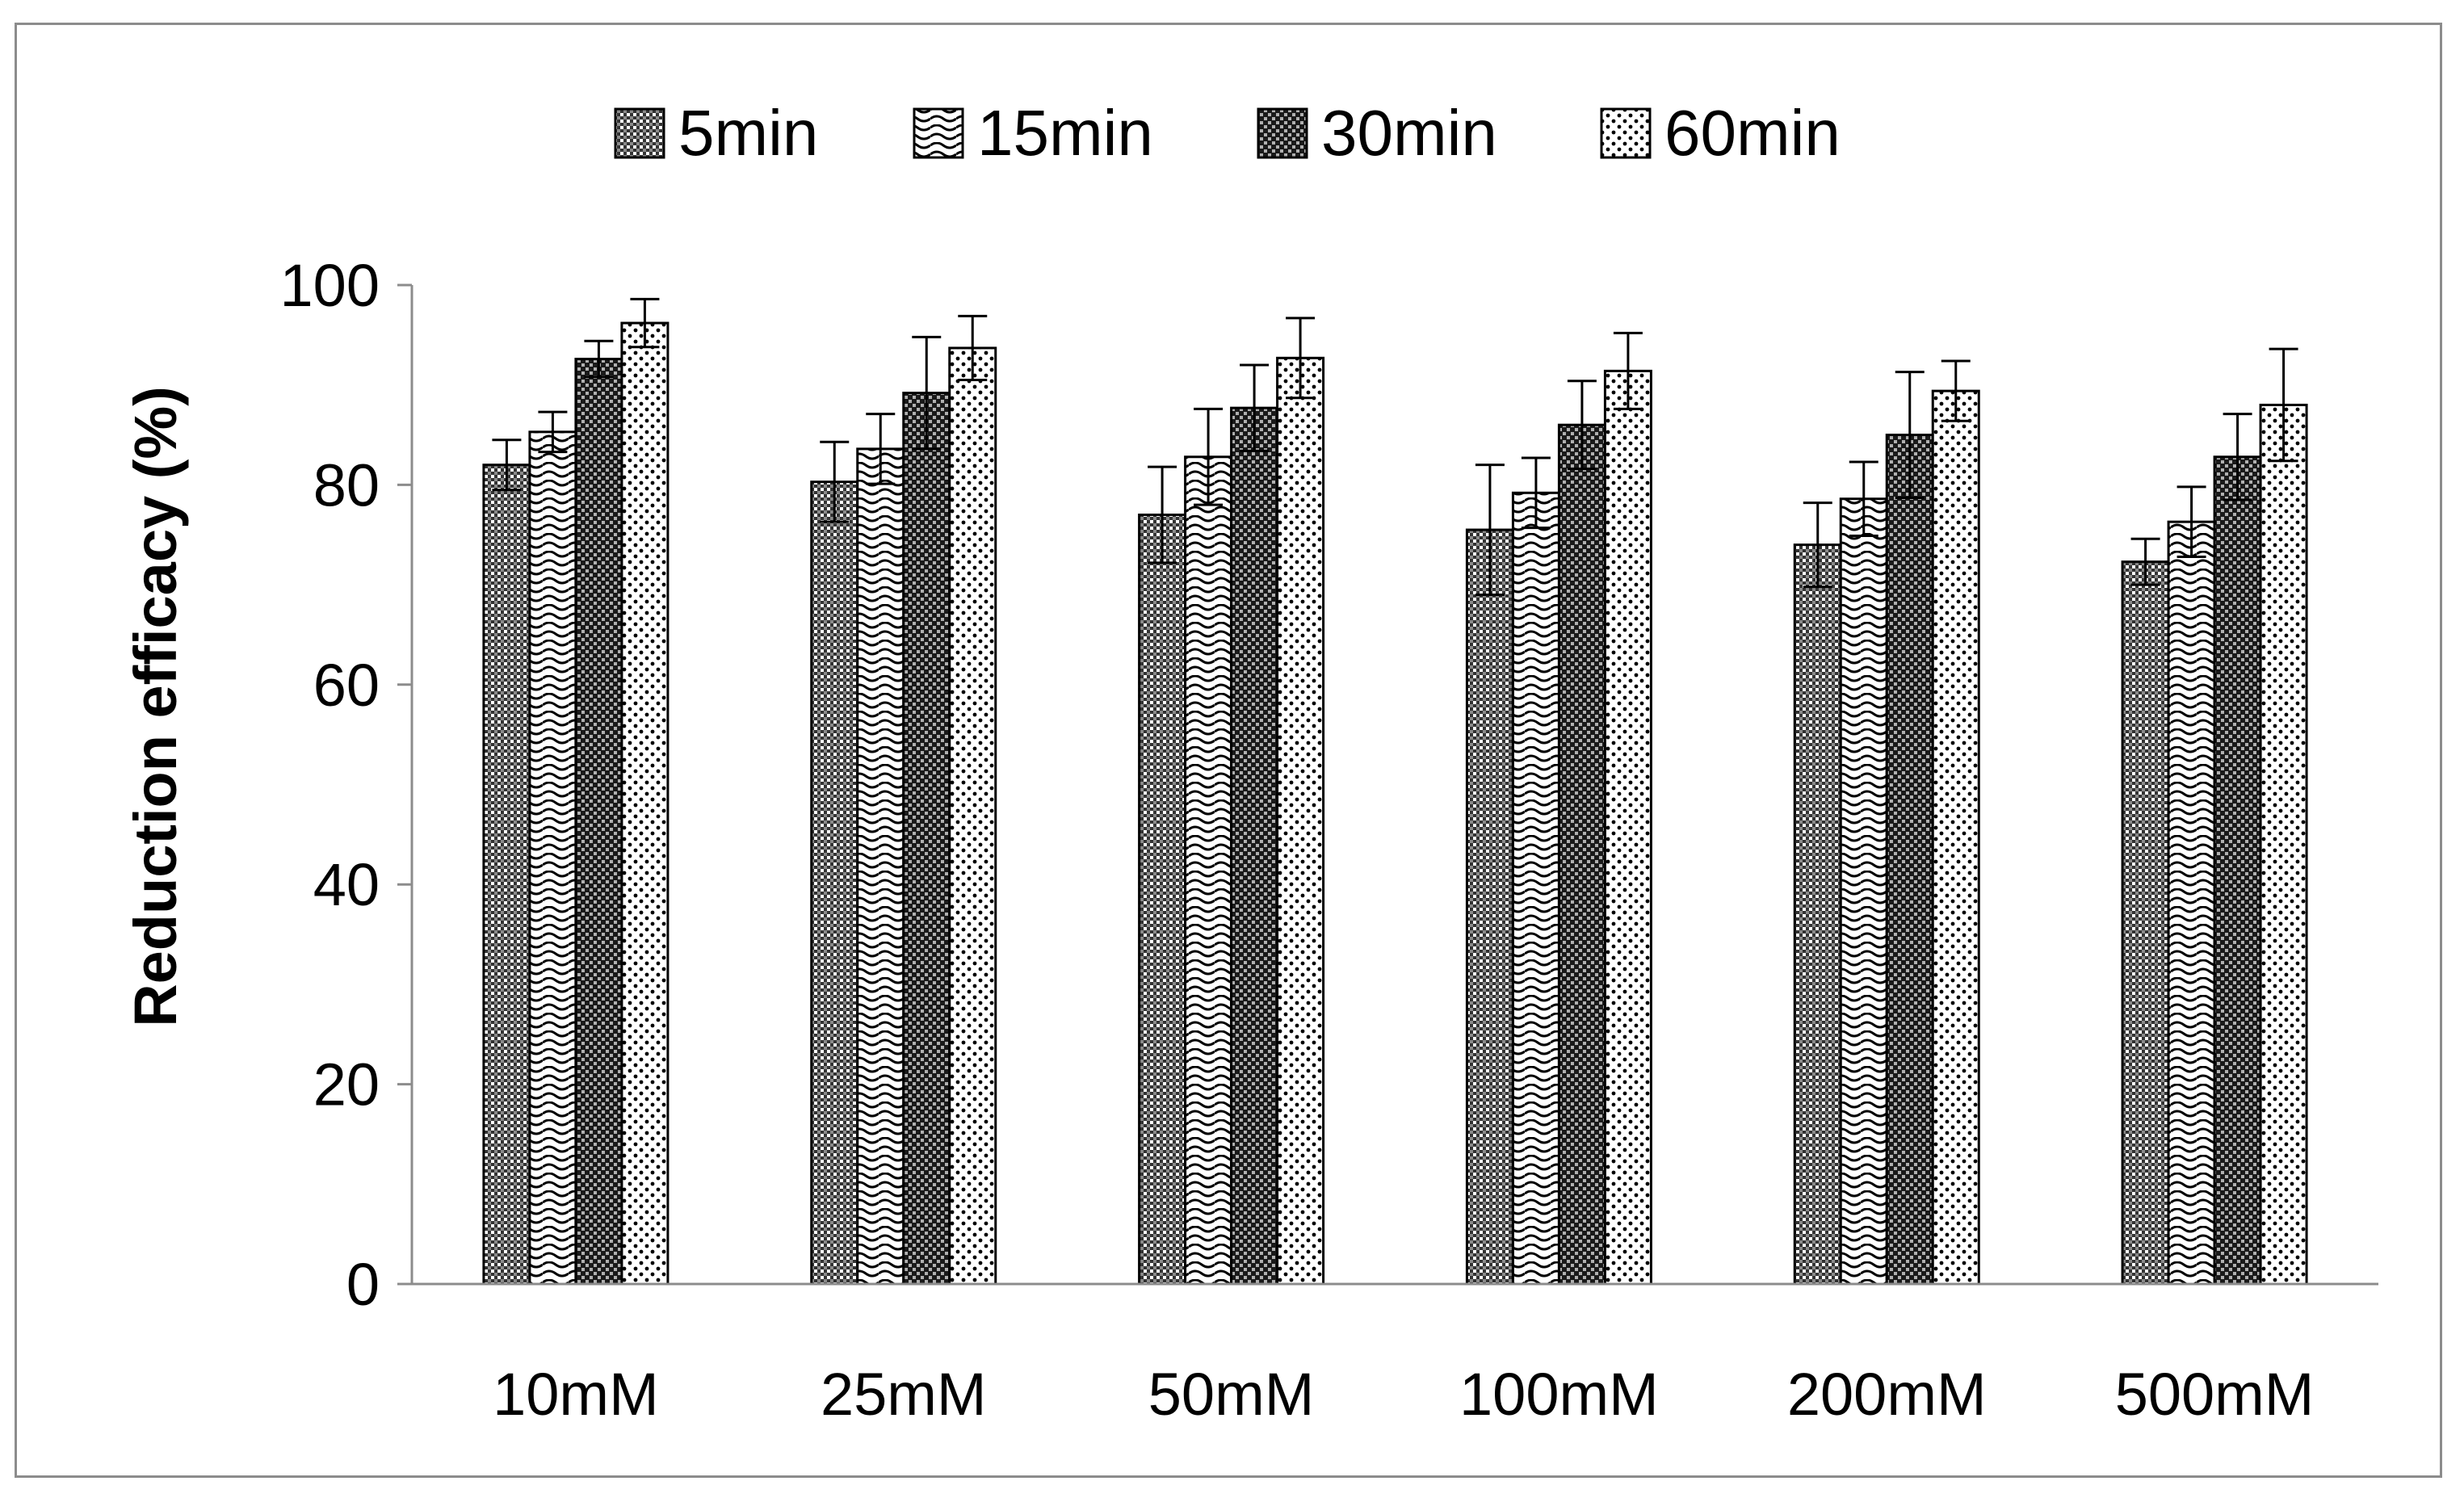 The image size is (2464, 1498). What do you see at coordinates (1817, 914) in the screenshot?
I see `bar-5min-200mM` at bounding box center [1817, 914].